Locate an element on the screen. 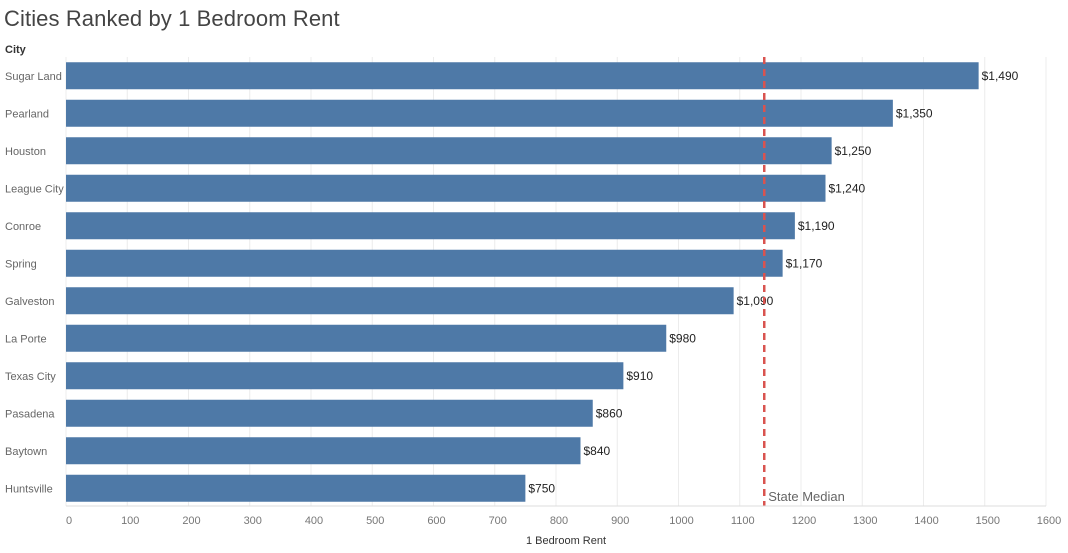 This screenshot has width=1068, height=553. x-tick-label: 1000 is located at coordinates (681, 521).